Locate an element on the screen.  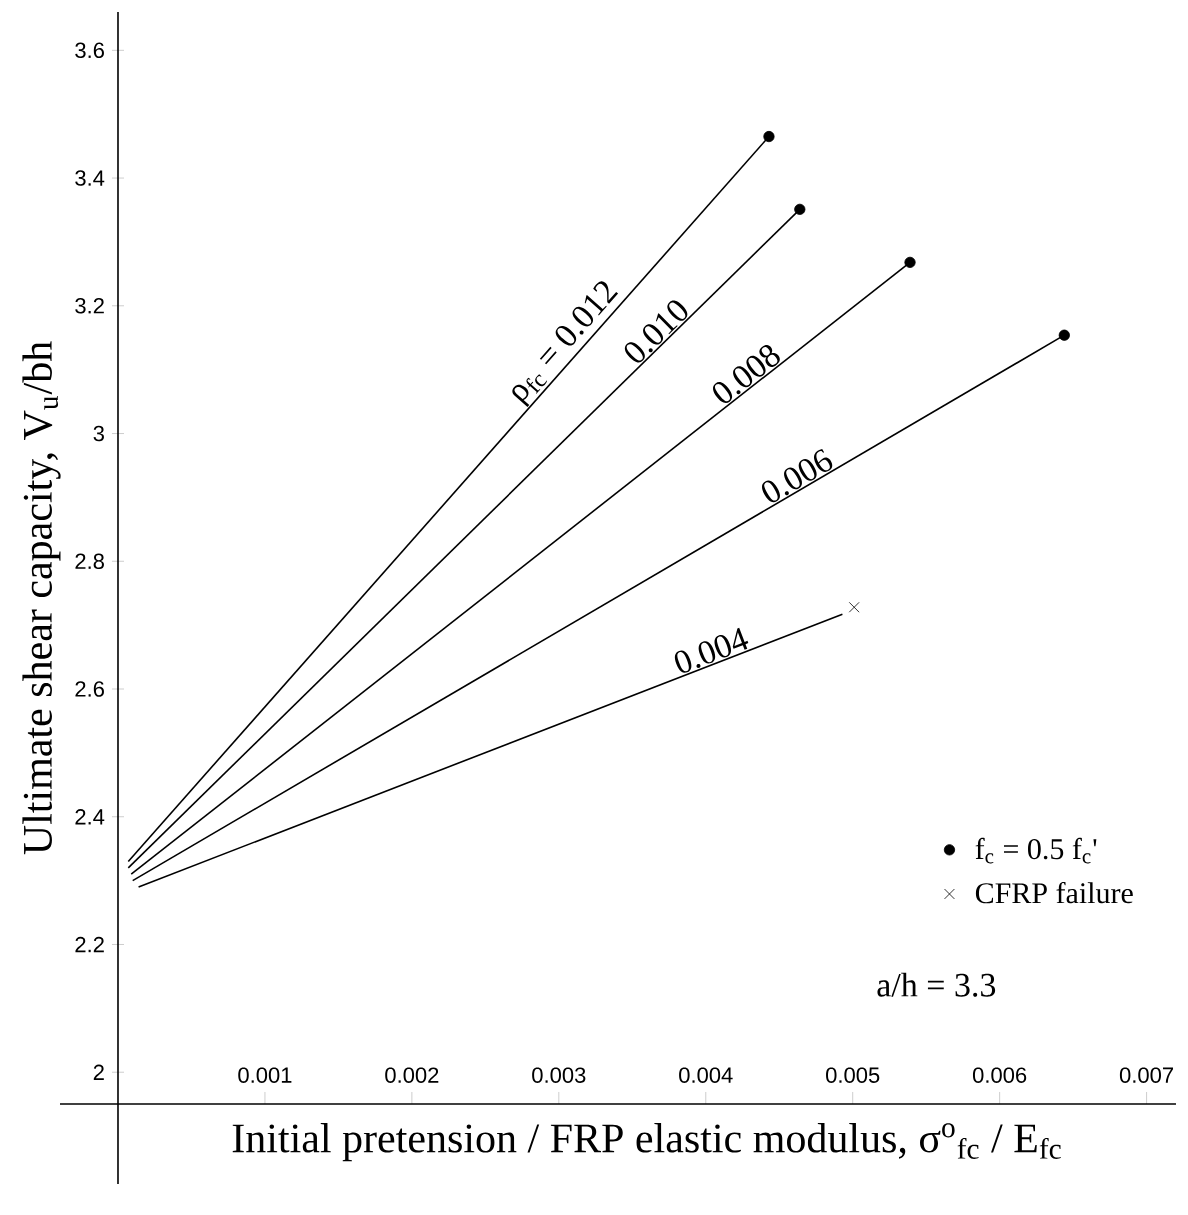
legend-label: f$_{c}$ = 0.5 f$_{c}$' is located at coordinates (1036, 850).